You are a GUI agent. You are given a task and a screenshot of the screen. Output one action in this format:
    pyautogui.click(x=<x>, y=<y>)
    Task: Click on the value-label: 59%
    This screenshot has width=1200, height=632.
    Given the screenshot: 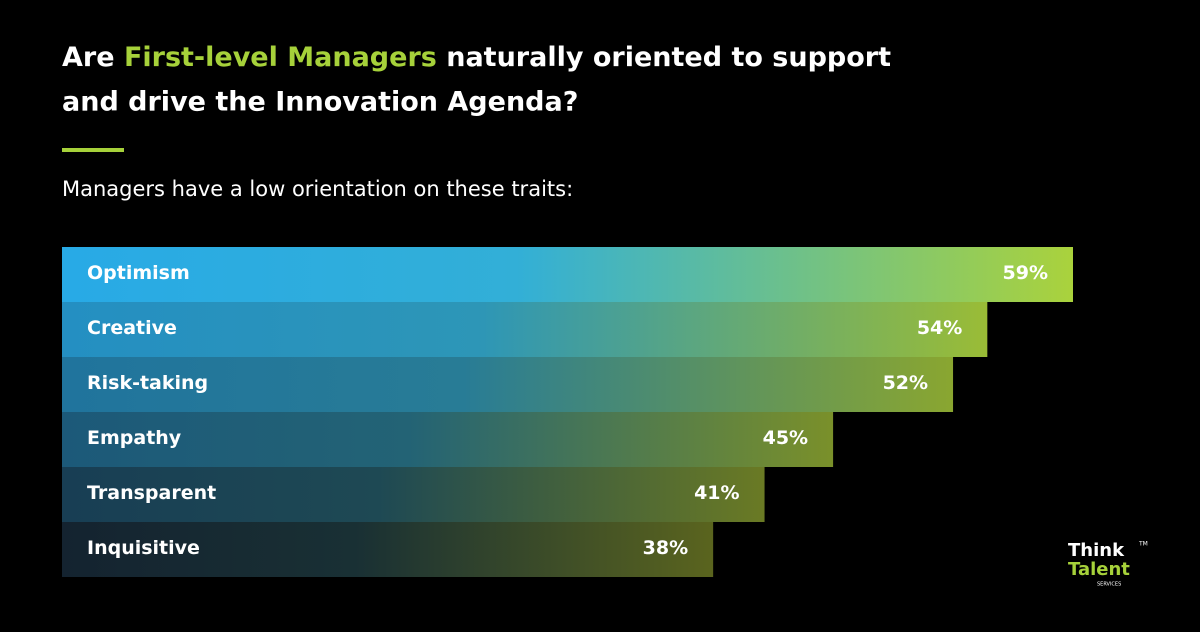 What is the action you would take?
    pyautogui.click(x=1025, y=273)
    